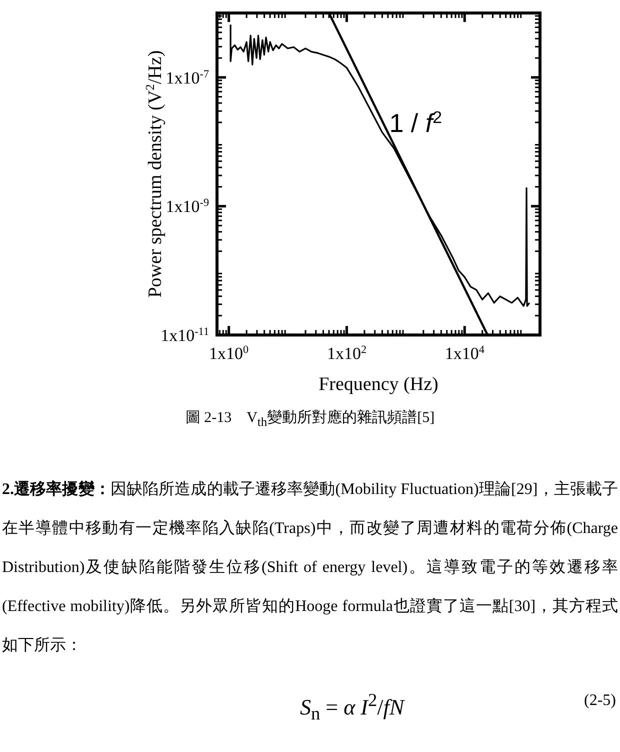 Image resolution: width=620 pixels, height=752 pixels. Describe the element at coordinates (464, 353) in the screenshot. I see `x-tick-label: 1x10$^{4}$` at that location.